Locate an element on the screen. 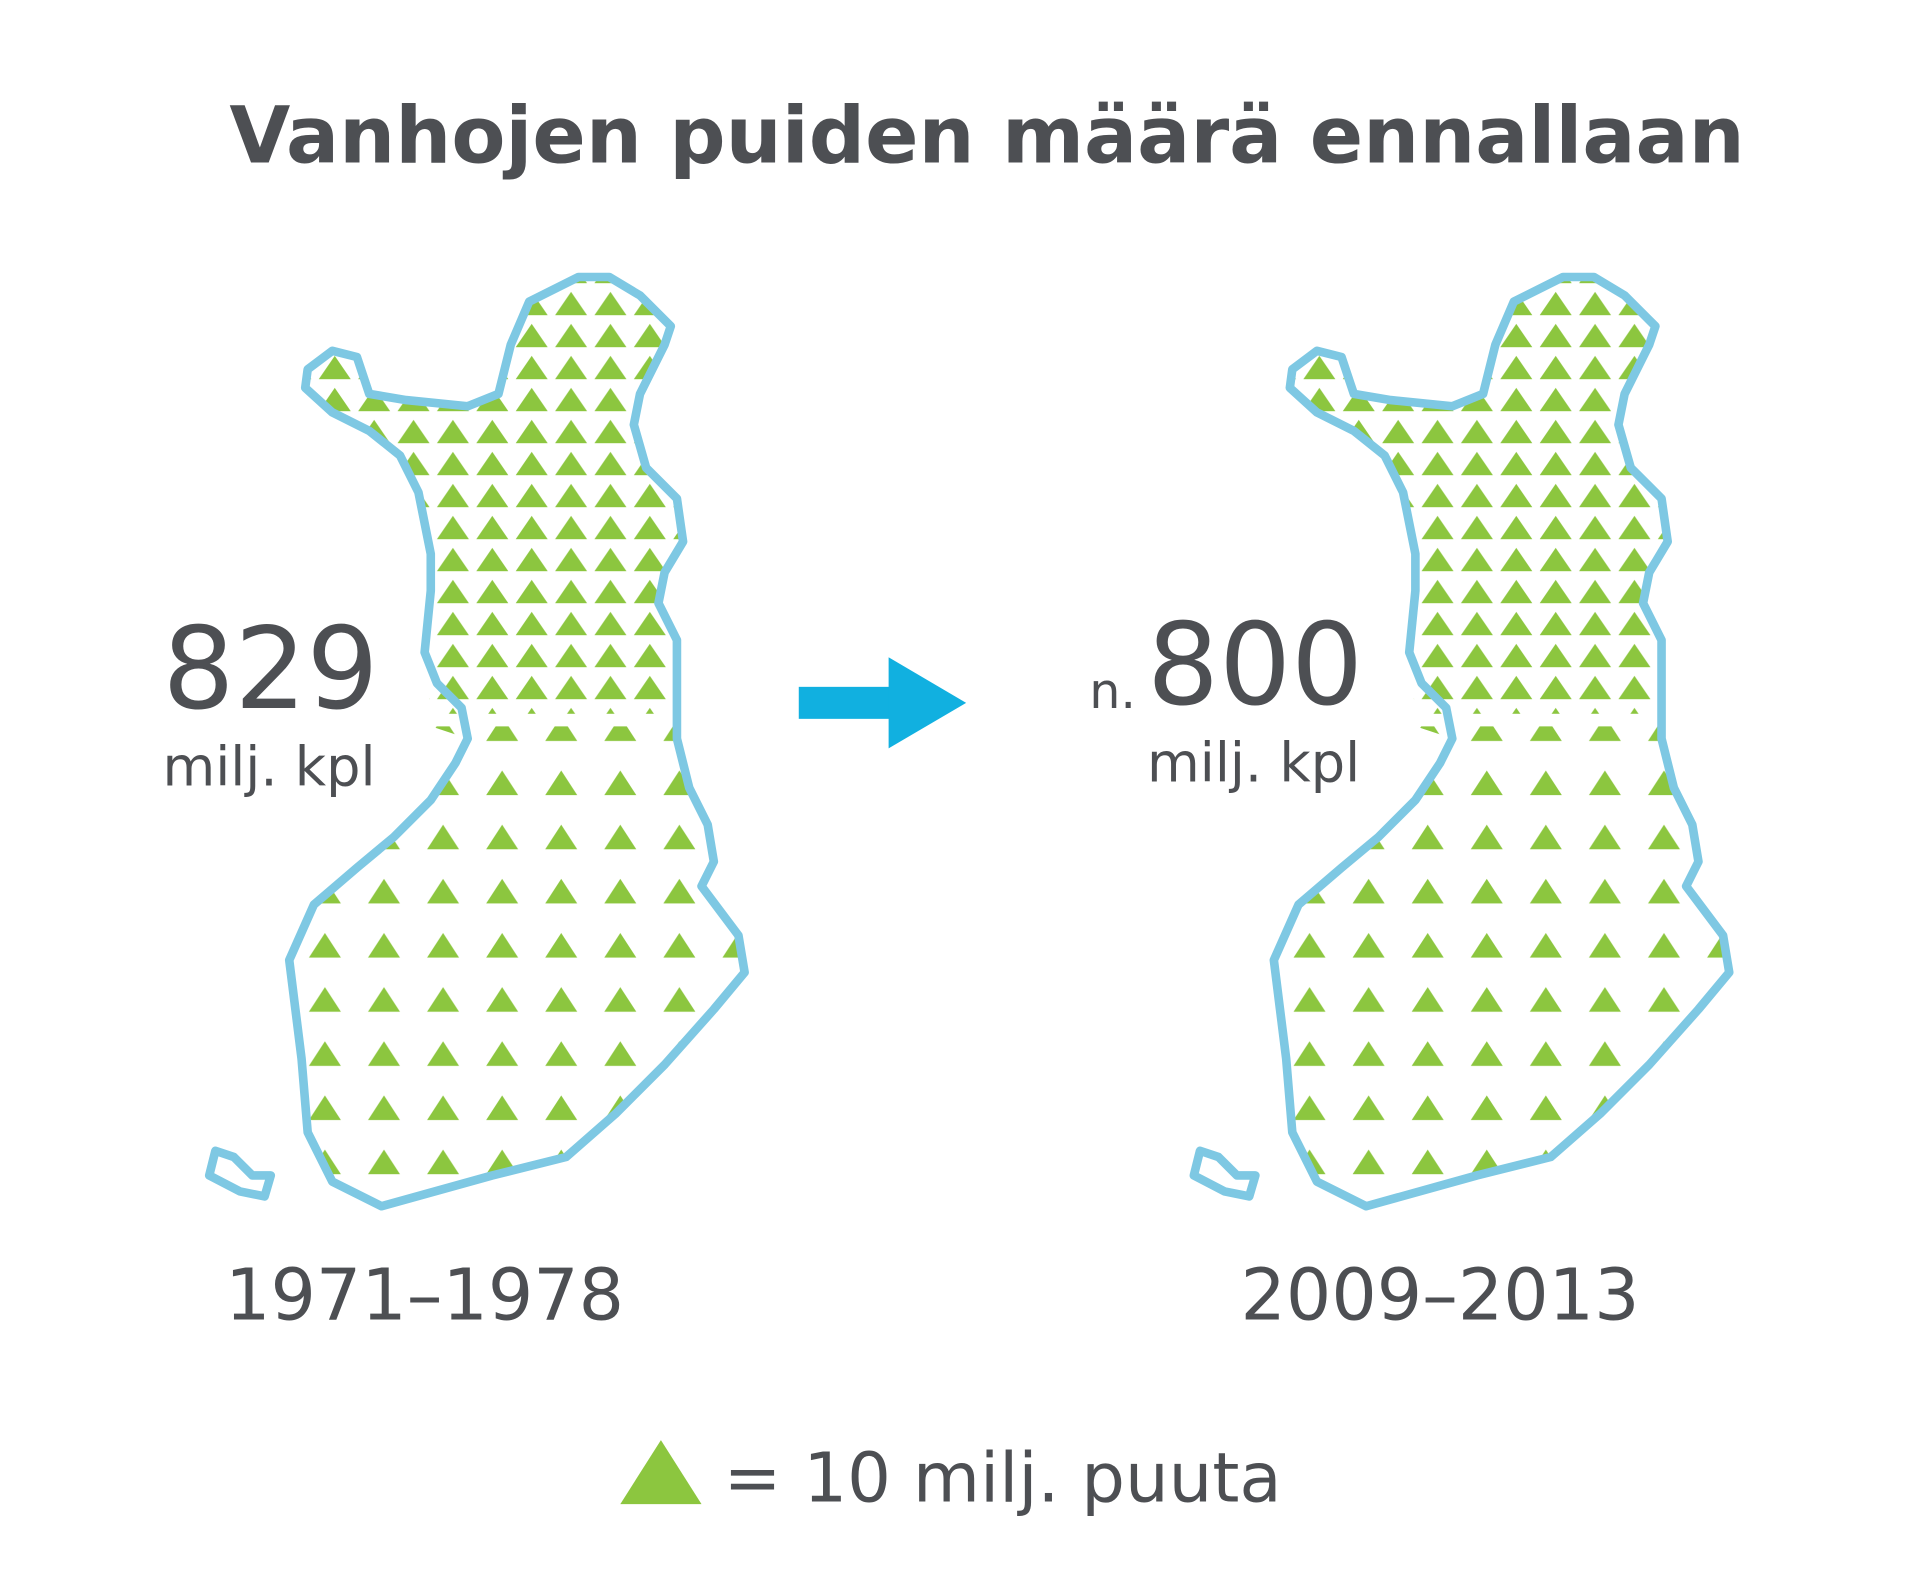  period: 1971–1978 is located at coordinates (424, 1294).